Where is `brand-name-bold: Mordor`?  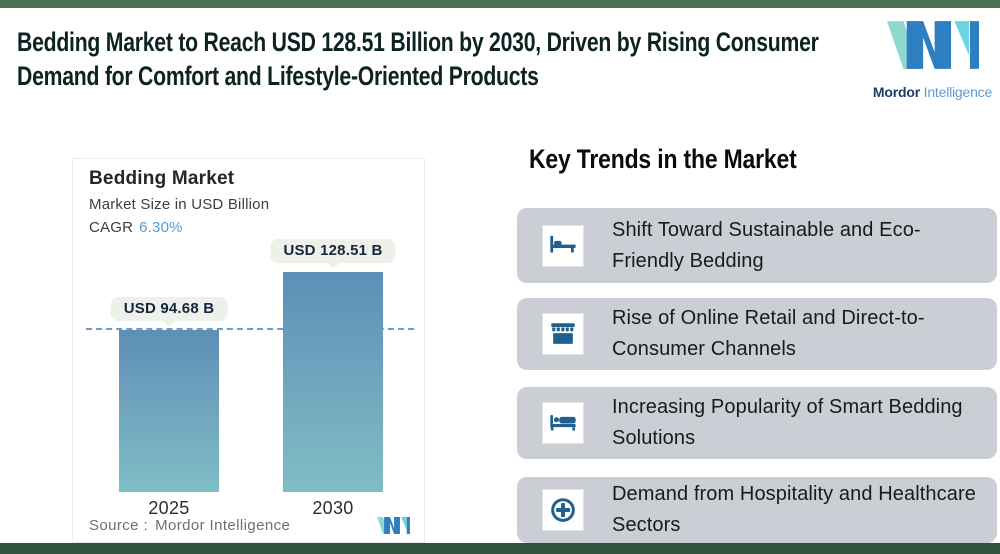
brand-name-bold: Mordor is located at coordinates (896, 92).